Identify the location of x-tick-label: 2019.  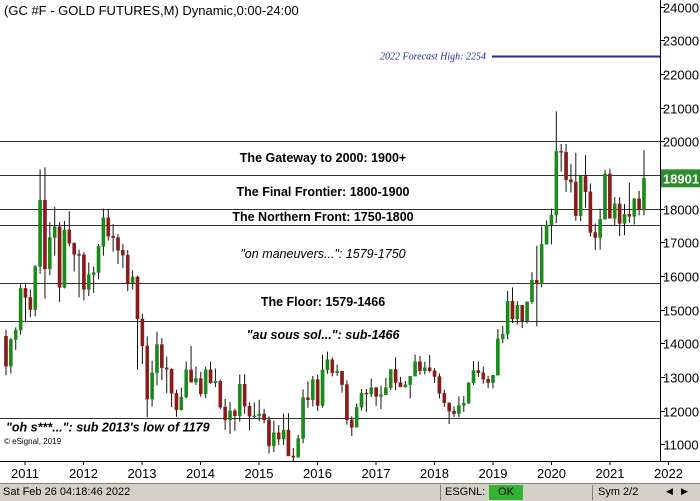
(493, 473).